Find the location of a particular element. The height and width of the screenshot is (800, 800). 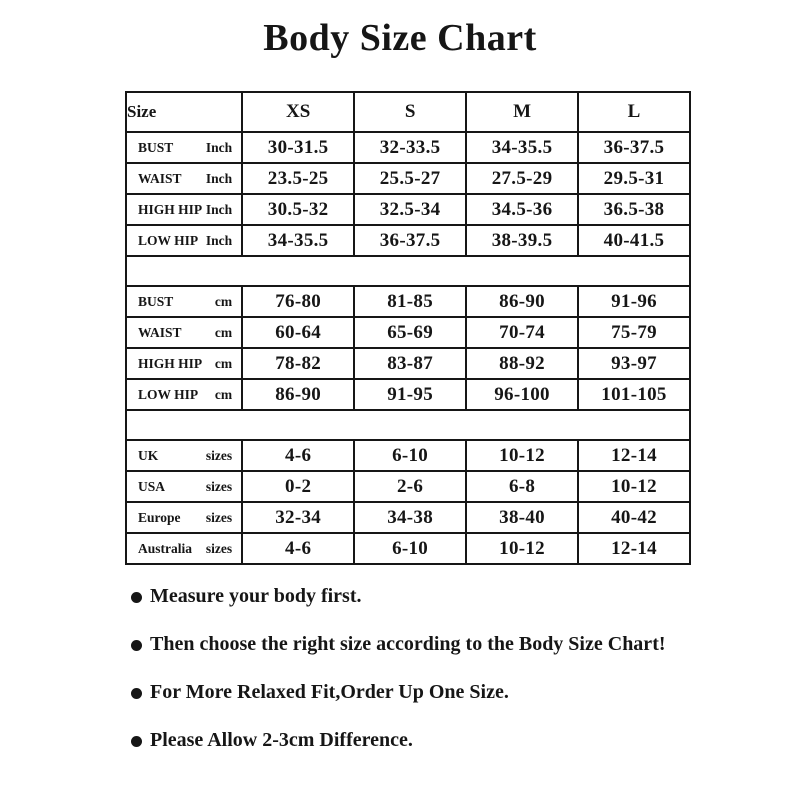

cell-value: 0-2 is located at coordinates (298, 486).